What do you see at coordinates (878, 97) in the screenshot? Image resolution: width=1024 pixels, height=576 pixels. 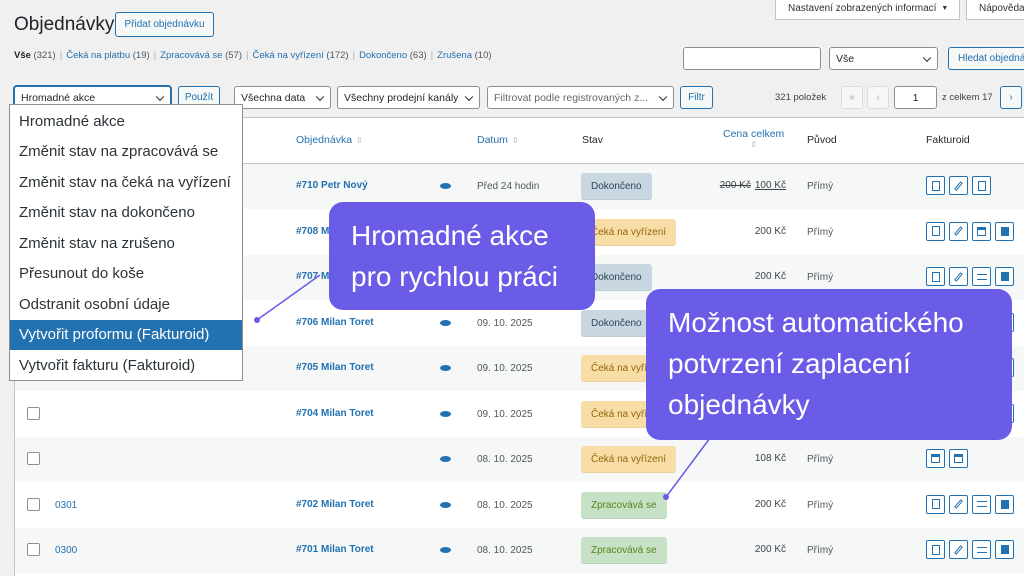 I see `prev-page-button: ‹` at bounding box center [878, 97].